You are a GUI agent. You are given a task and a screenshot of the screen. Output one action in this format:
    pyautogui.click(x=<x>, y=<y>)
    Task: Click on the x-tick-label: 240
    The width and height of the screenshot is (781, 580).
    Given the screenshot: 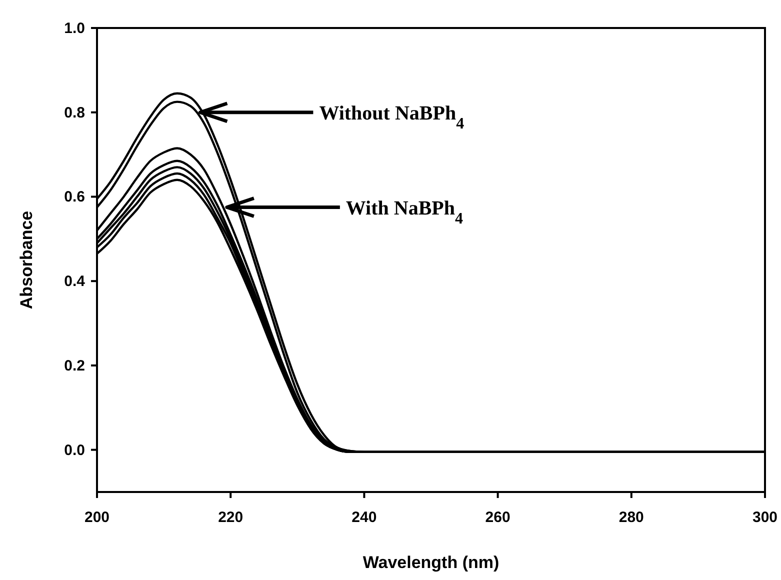 What is the action you would take?
    pyautogui.click(x=364, y=517)
    